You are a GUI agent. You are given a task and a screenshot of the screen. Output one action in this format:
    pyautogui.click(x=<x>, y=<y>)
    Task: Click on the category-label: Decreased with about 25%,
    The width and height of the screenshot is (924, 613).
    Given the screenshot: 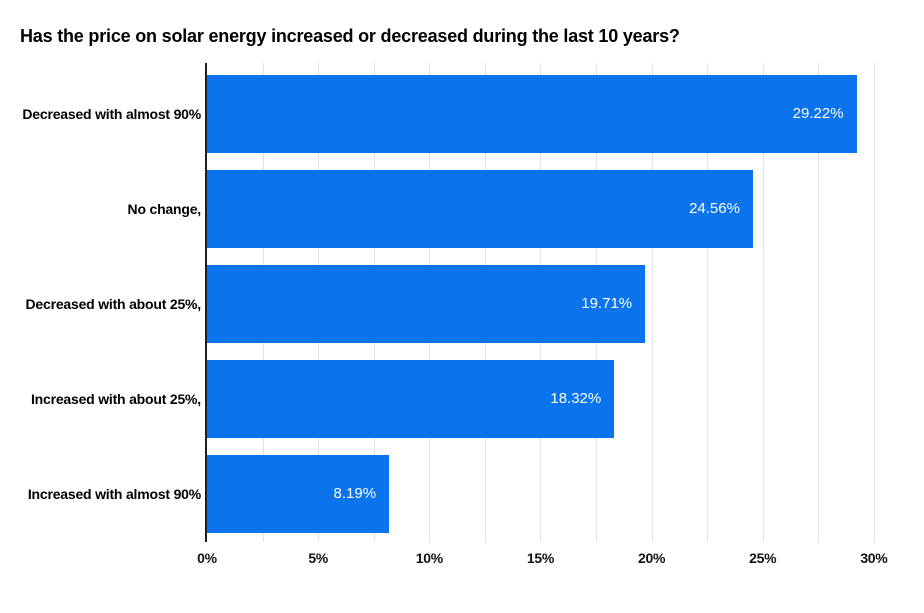 What is the action you would take?
    pyautogui.click(x=113, y=304)
    